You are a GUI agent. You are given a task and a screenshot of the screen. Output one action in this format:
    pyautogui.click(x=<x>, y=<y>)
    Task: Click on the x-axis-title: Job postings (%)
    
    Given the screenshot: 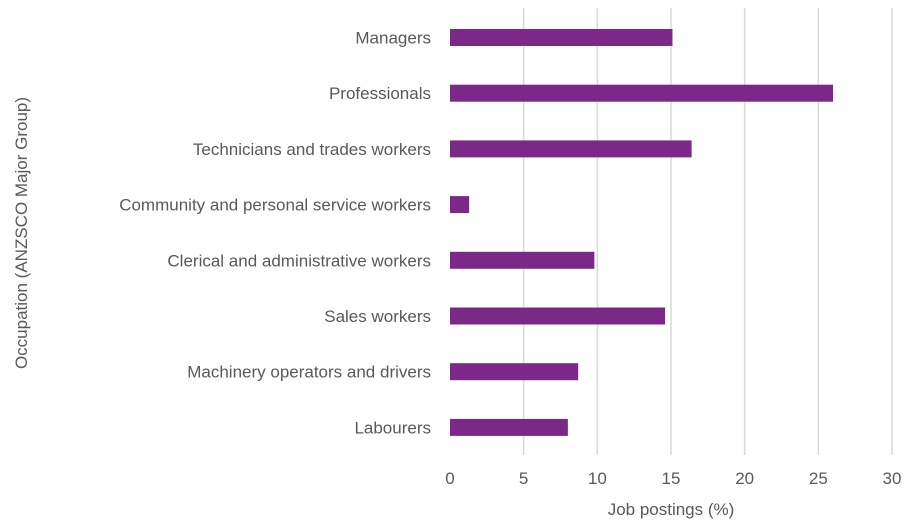 What is the action you would take?
    pyautogui.click(x=671, y=509)
    